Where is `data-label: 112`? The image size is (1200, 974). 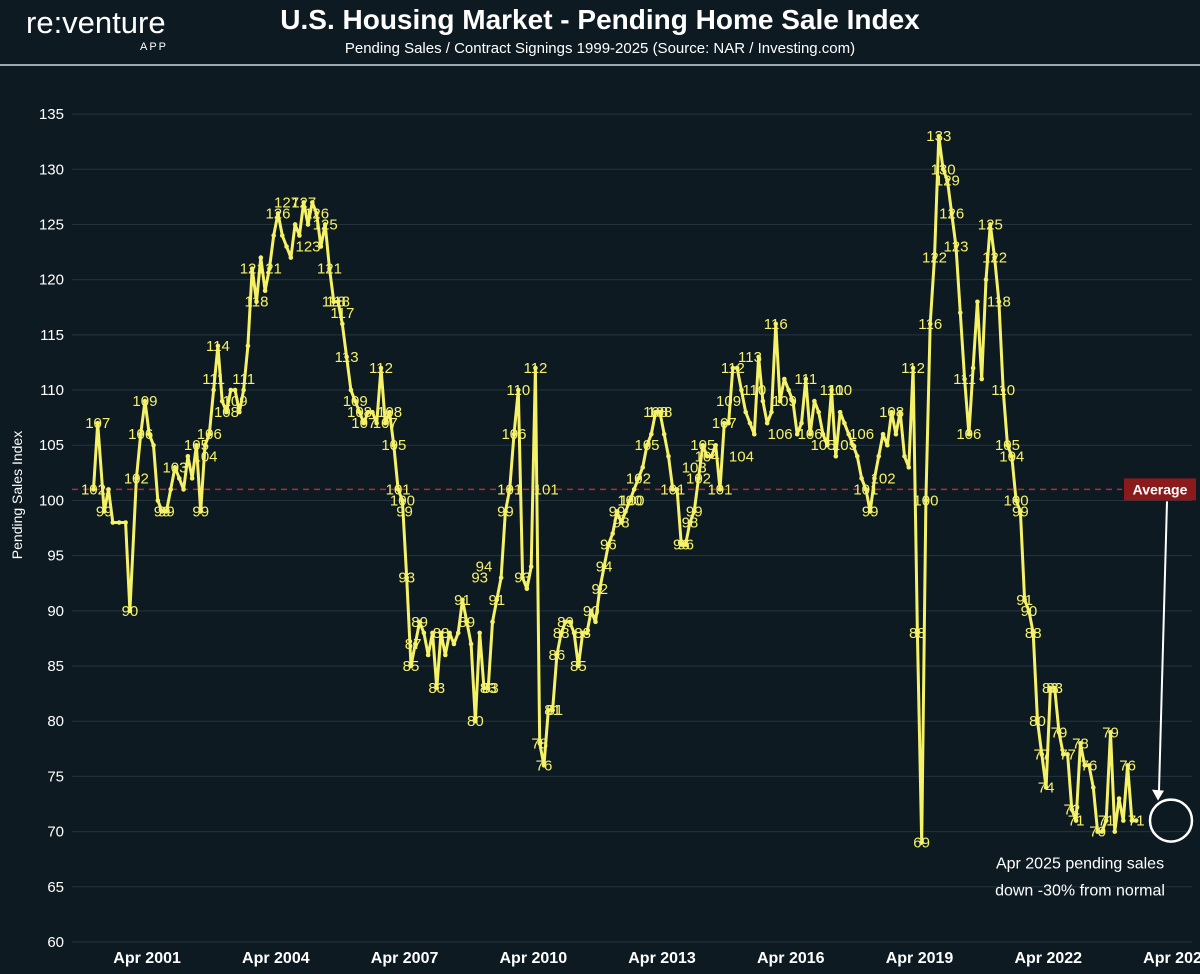 data-label: 112 is located at coordinates (381, 368).